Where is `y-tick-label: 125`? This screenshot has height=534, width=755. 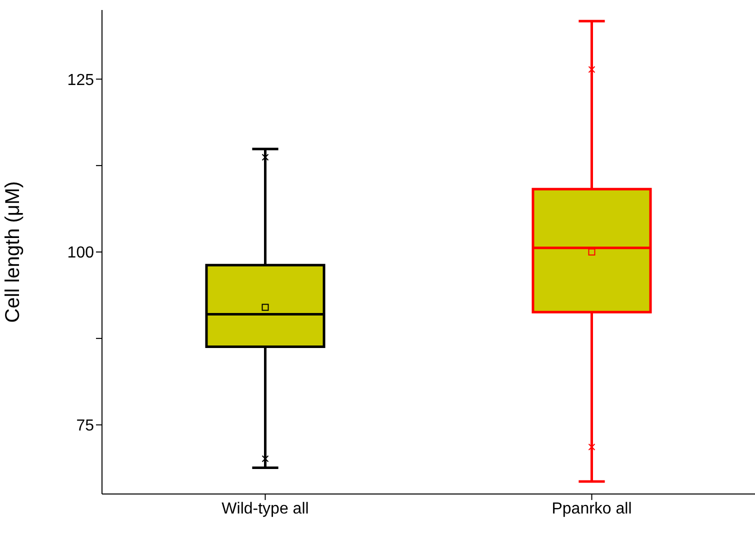
y-tick-label: 125 is located at coordinates (80, 80).